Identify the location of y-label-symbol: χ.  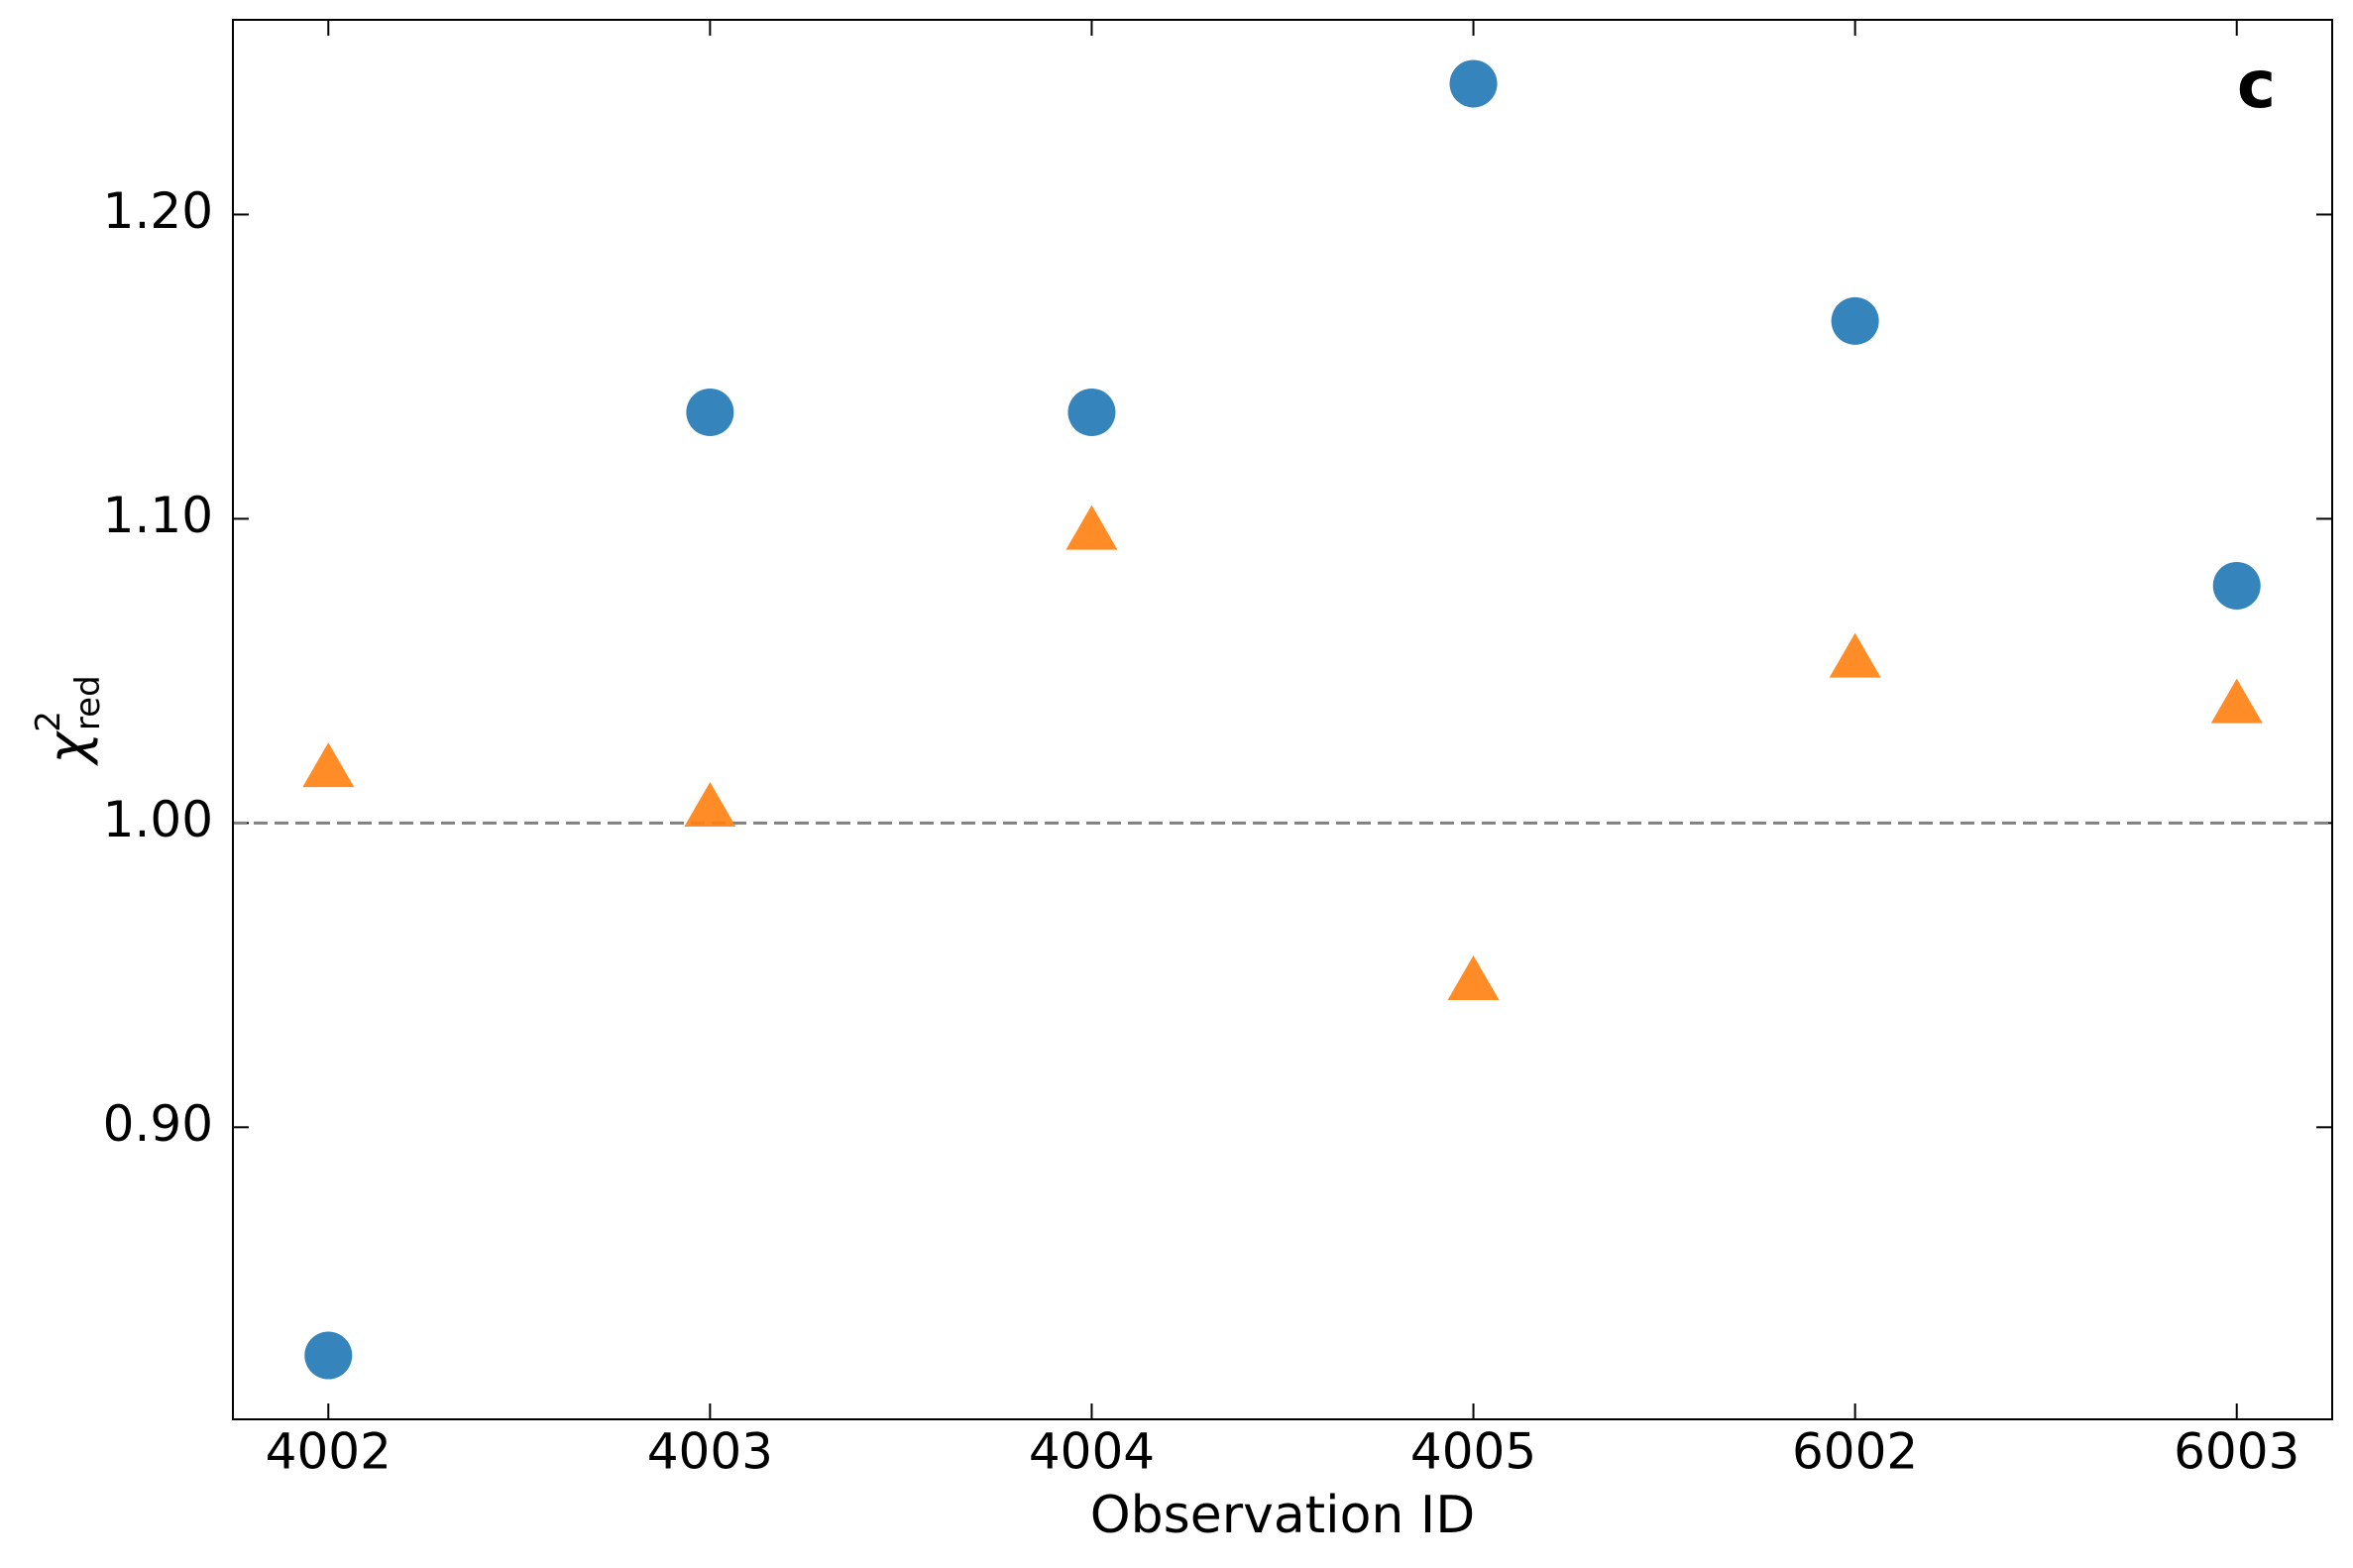
(68, 748).